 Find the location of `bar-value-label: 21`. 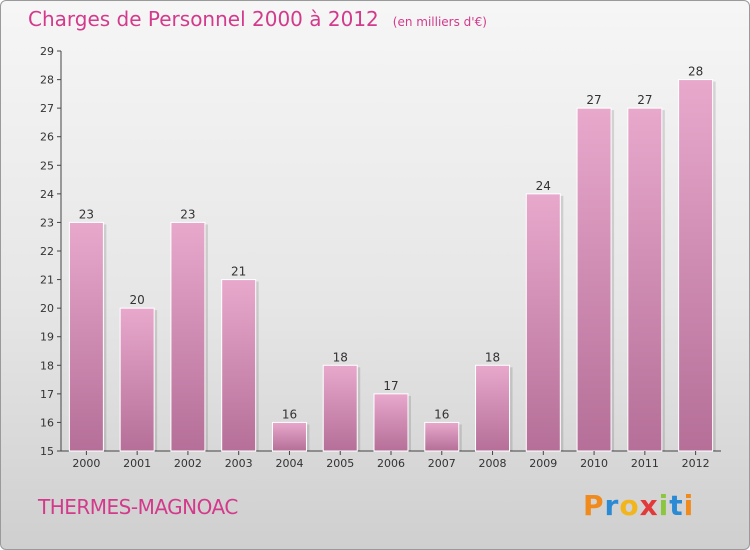

bar-value-label: 21 is located at coordinates (238, 272).